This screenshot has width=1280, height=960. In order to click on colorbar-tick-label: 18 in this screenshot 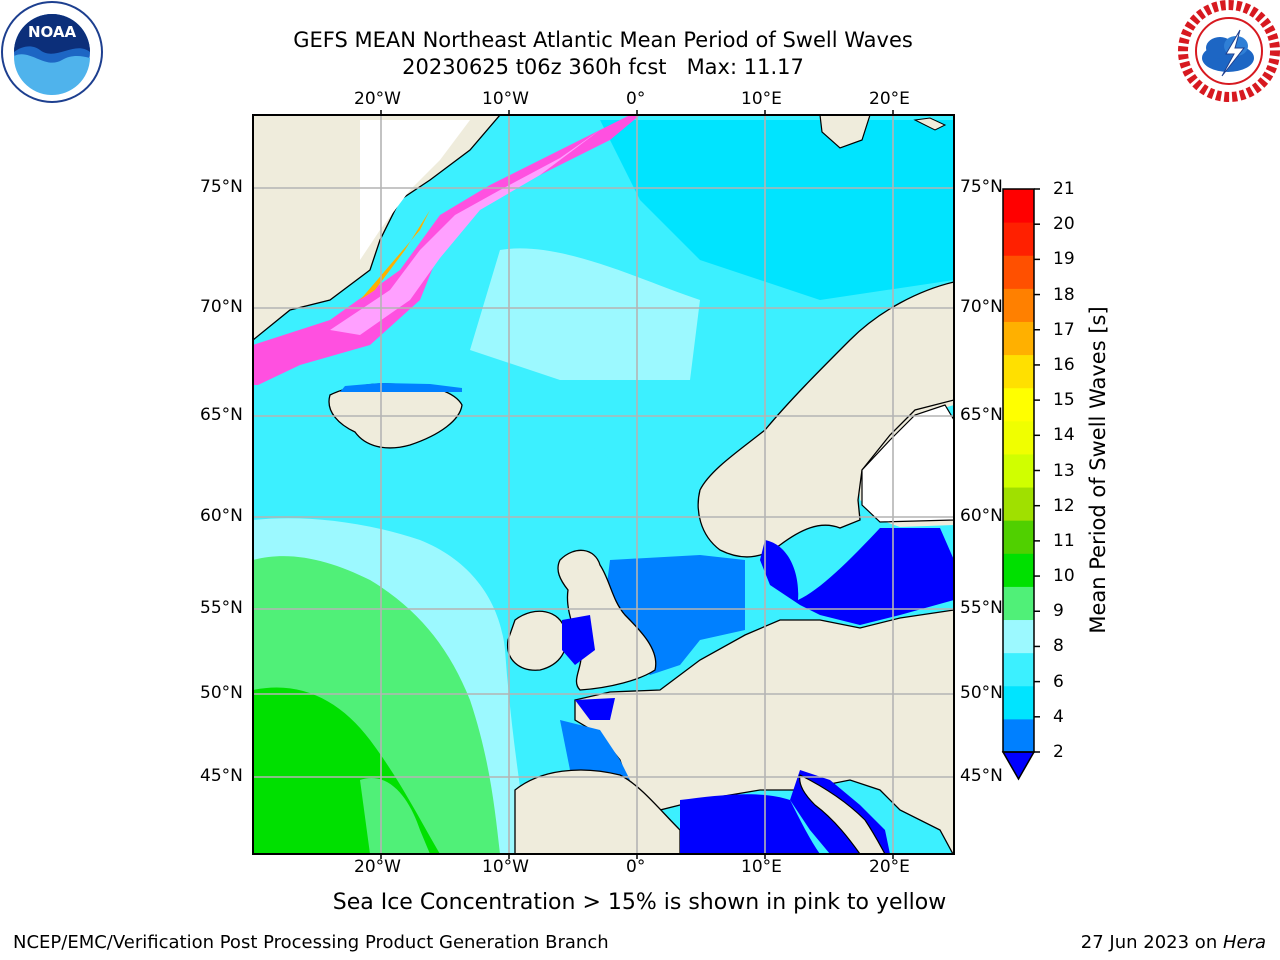, I will do `click(1064, 294)`.